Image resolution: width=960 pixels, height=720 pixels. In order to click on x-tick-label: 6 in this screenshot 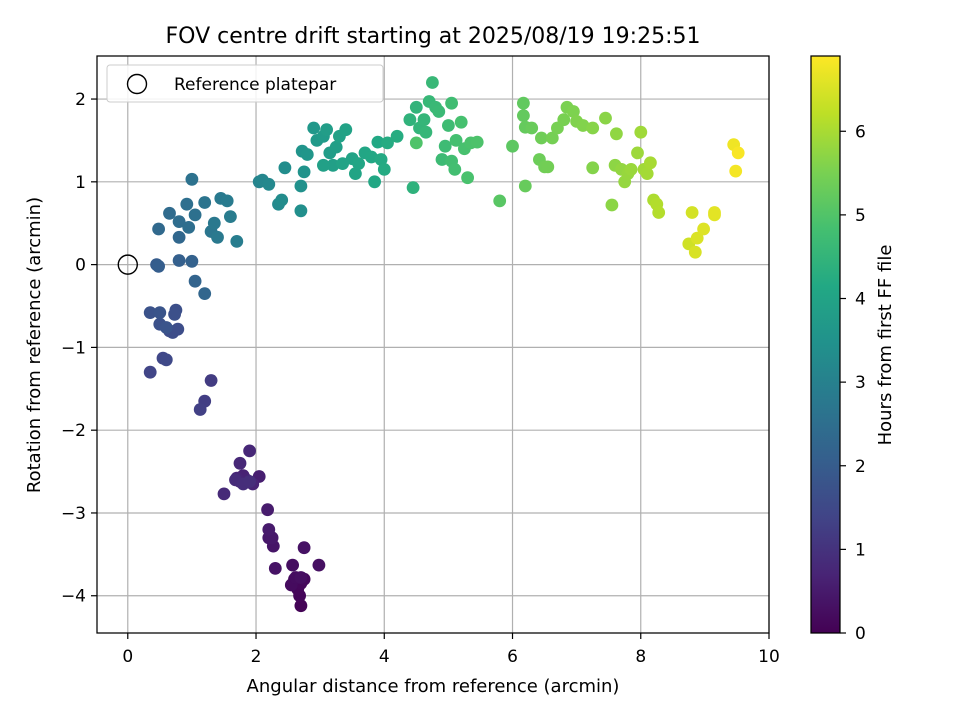, I will do `click(512, 657)`.